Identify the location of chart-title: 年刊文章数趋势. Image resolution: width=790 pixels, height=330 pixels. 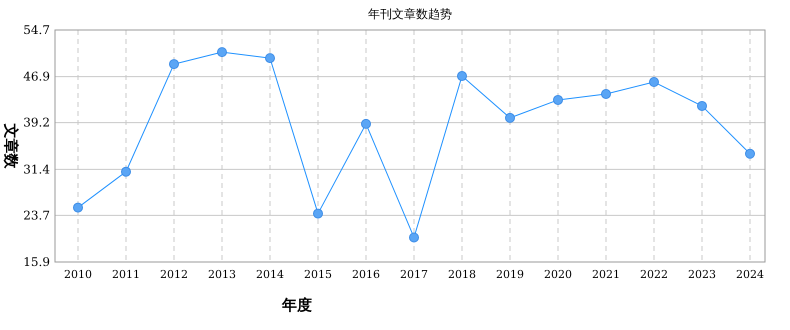
(410, 14).